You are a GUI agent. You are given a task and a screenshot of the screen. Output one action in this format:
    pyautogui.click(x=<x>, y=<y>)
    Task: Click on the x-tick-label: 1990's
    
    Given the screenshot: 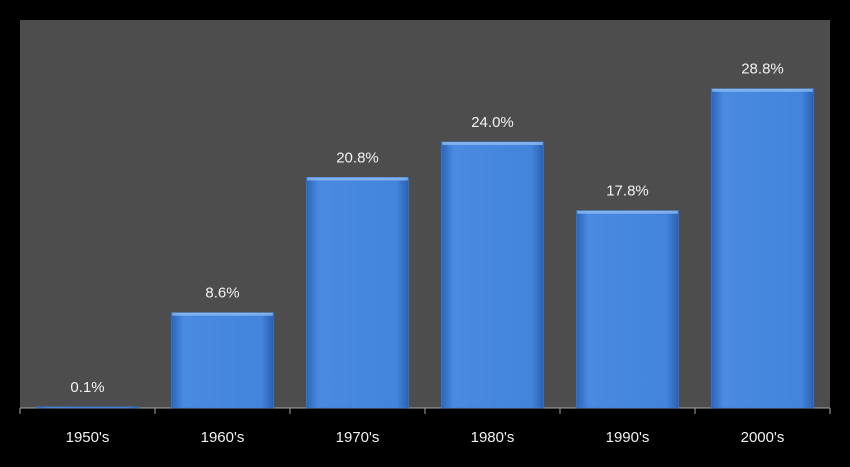 What is the action you would take?
    pyautogui.click(x=628, y=437)
    